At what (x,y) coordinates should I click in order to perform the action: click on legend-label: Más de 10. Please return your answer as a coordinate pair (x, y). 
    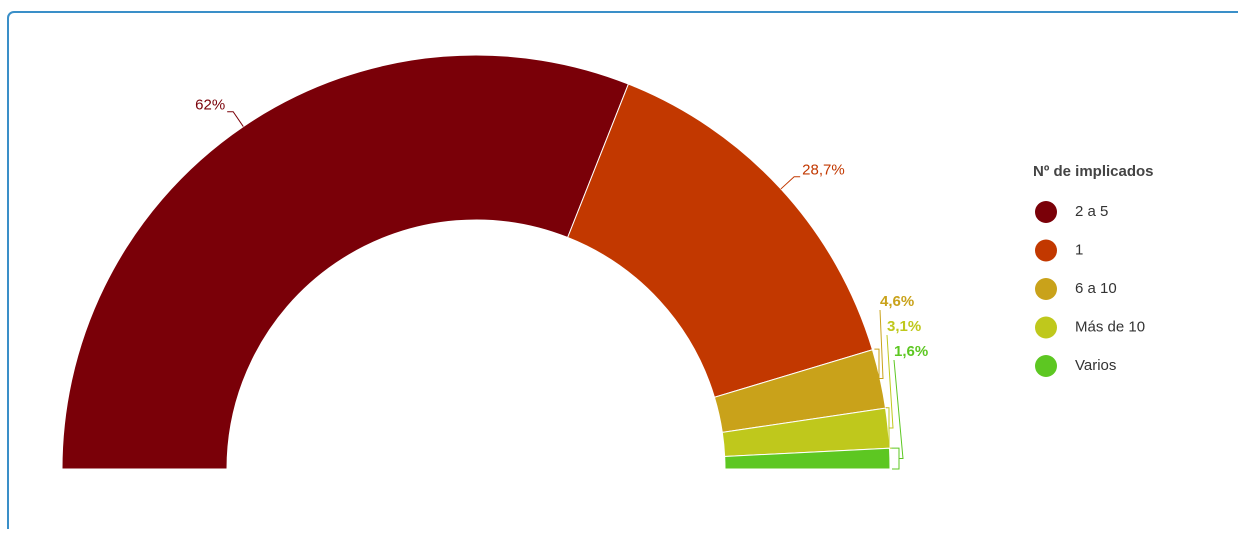
    Looking at the image, I should click on (1110, 326).